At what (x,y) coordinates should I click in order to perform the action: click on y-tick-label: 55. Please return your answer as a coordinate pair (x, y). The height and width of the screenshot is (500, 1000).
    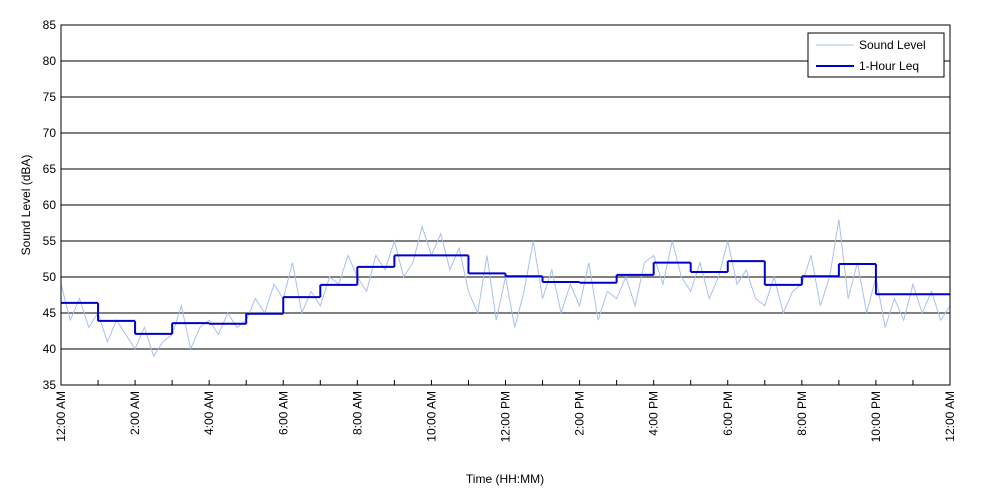
    Looking at the image, I should click on (50, 241).